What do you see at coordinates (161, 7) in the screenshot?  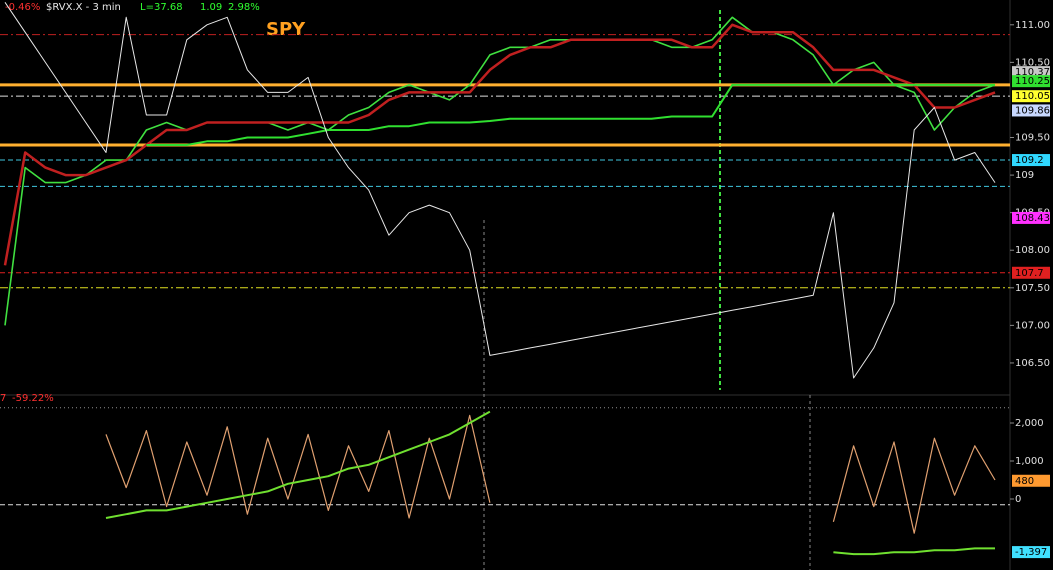 I see `header-text: L=37.68` at bounding box center [161, 7].